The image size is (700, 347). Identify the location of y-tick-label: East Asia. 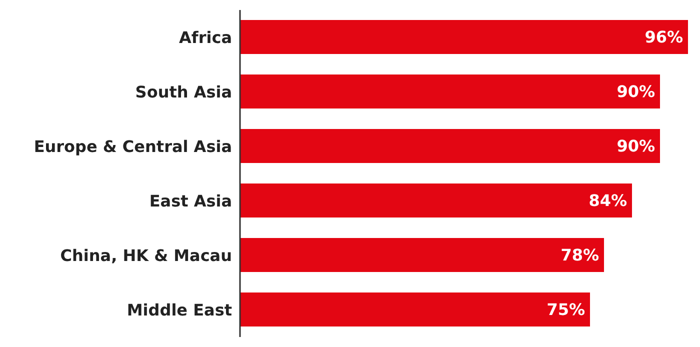
(190, 200).